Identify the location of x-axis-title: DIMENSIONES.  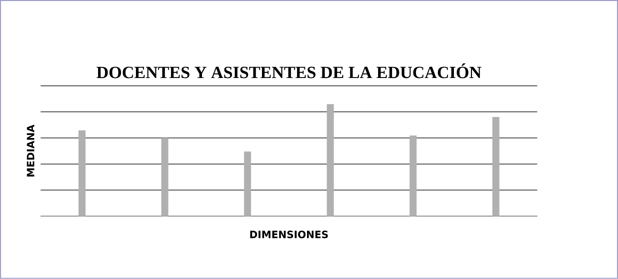
(289, 234).